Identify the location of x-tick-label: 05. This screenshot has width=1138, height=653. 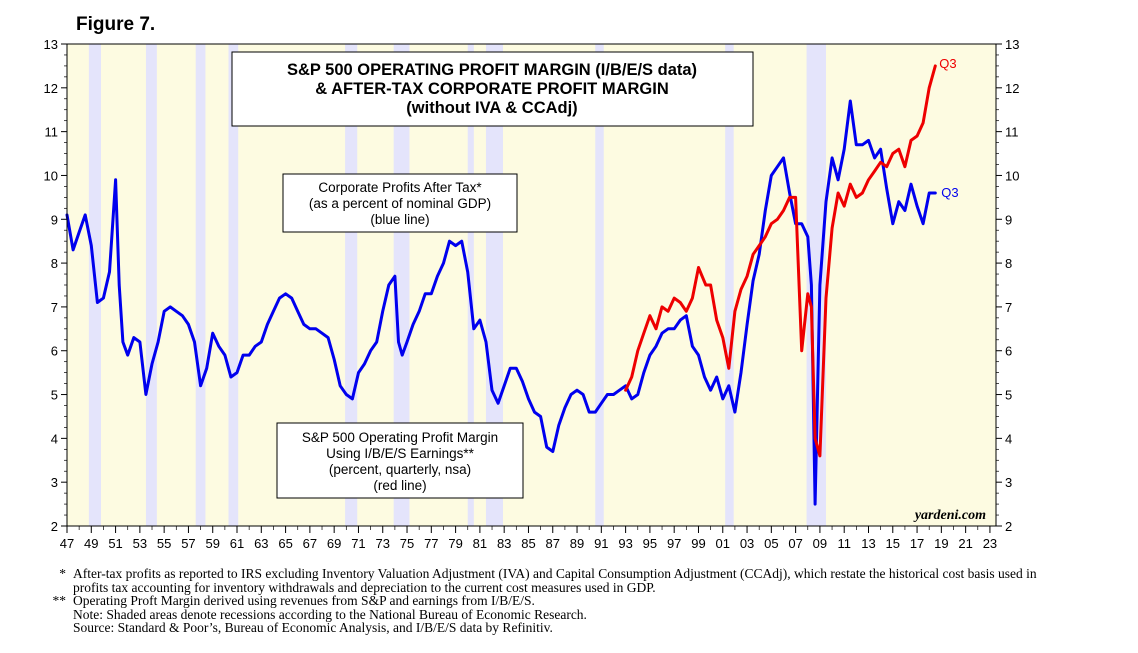
(771, 543).